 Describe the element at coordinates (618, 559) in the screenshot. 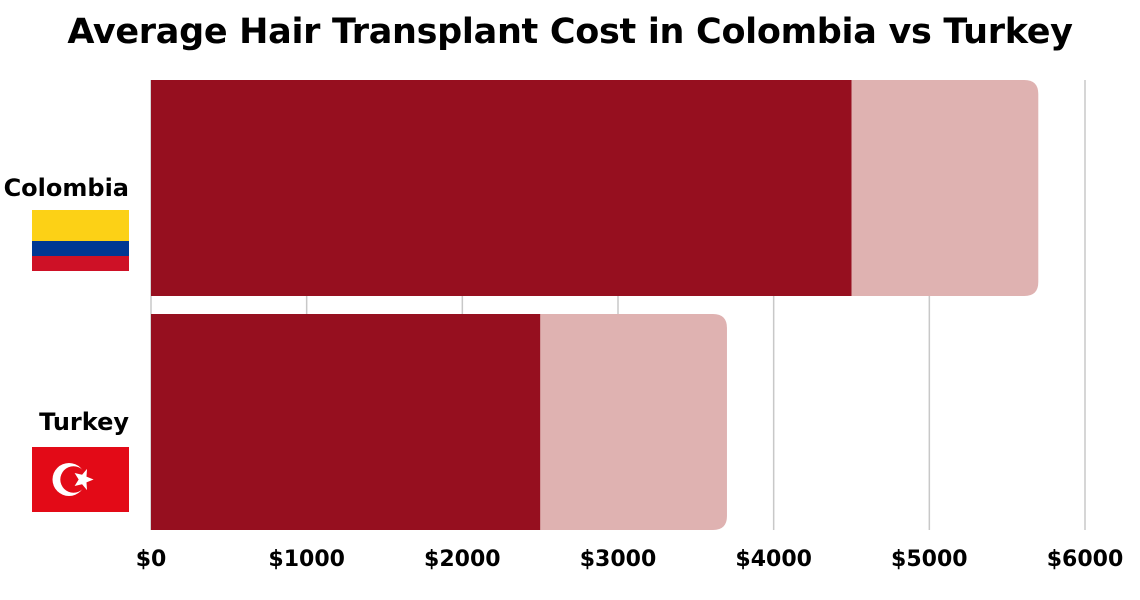

I see `x-tick-label: $3000` at that location.